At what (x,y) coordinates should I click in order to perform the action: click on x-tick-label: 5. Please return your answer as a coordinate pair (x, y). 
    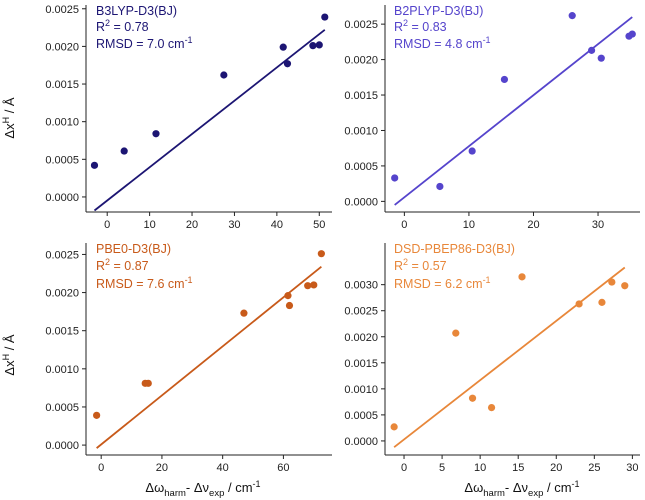
    Looking at the image, I should click on (442, 468).